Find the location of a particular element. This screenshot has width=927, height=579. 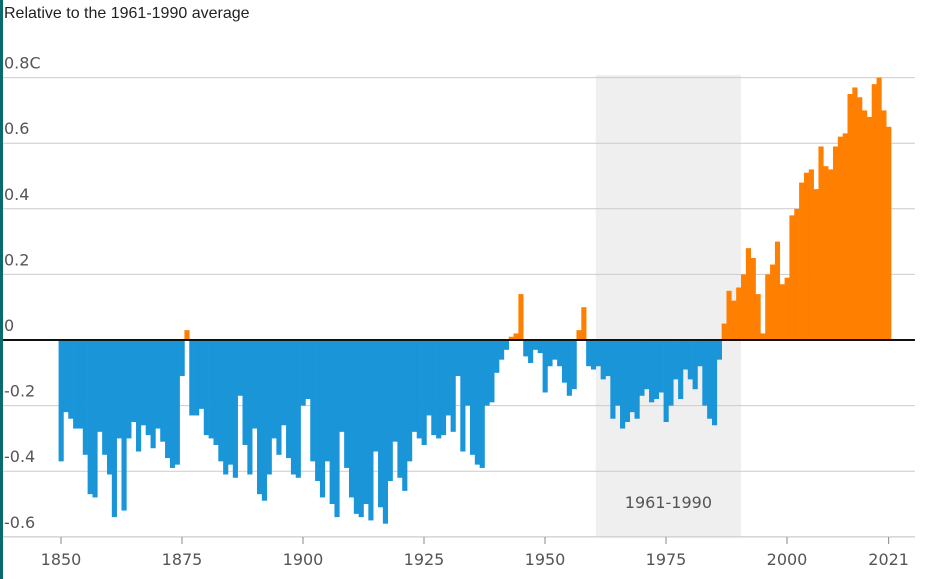

bar-1968 is located at coordinates (632, 376).